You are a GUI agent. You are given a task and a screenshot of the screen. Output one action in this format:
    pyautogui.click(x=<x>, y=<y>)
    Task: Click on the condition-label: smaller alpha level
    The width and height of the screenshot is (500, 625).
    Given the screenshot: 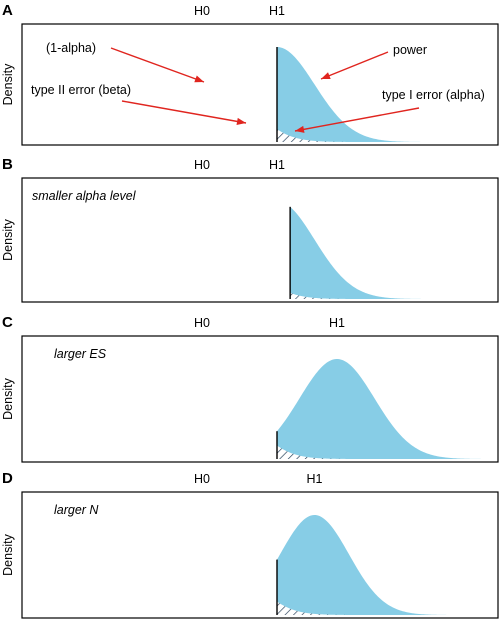 What is the action you would take?
    pyautogui.click(x=84, y=196)
    